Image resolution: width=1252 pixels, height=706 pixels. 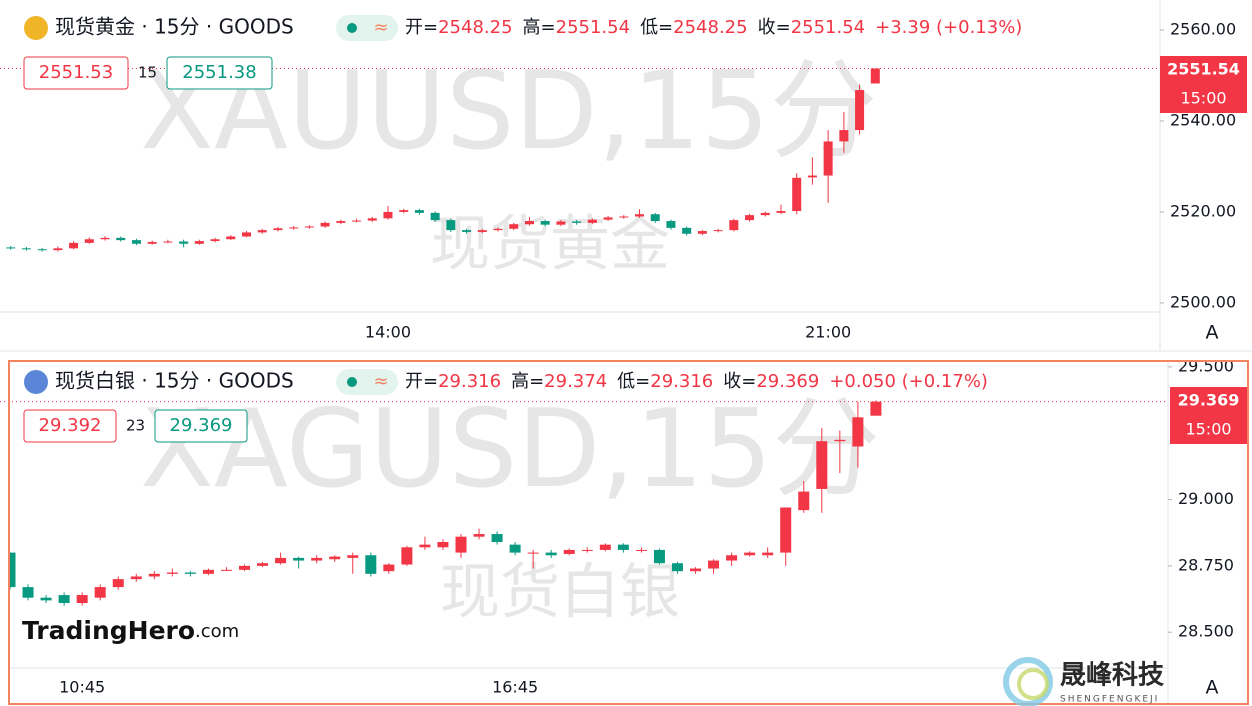 I want to click on watermark: XAGUSD,15分, so click(x=510, y=449).